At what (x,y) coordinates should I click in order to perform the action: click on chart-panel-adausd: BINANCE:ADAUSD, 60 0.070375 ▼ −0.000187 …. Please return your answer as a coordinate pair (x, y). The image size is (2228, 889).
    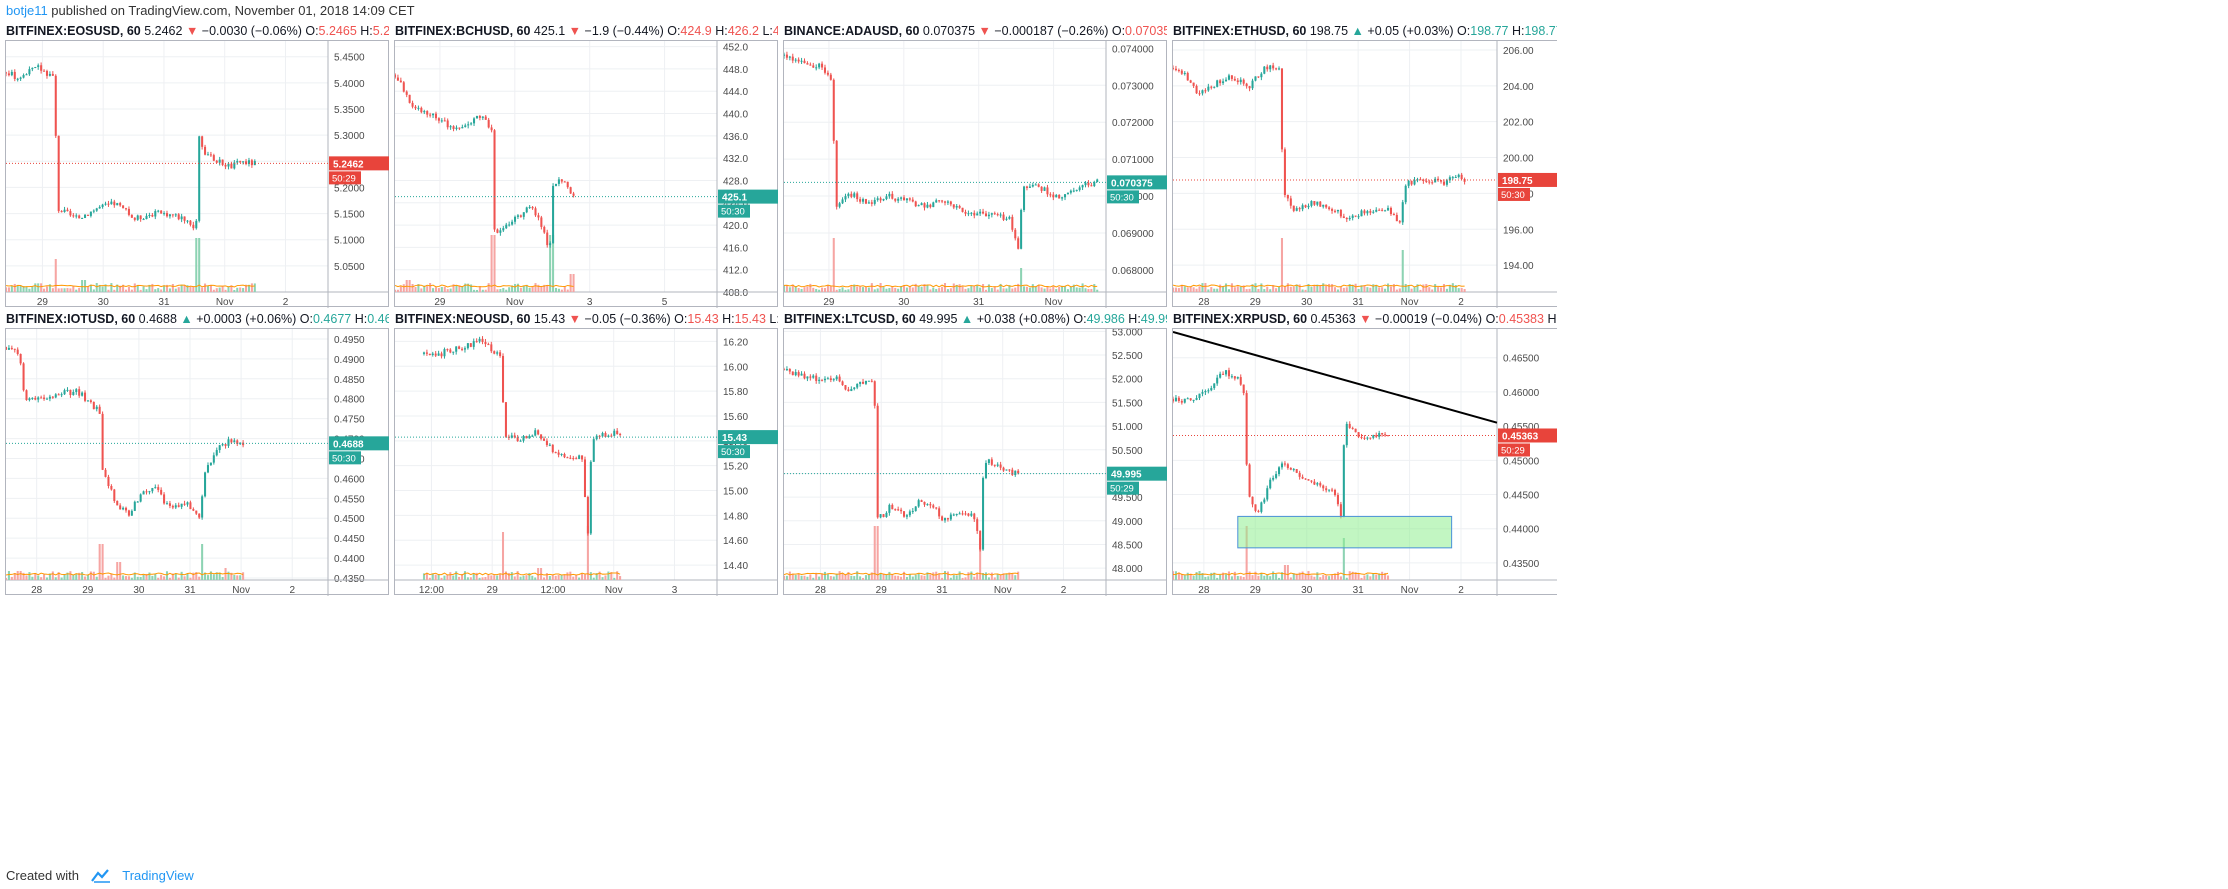
    Looking at the image, I should click on (972, 166).